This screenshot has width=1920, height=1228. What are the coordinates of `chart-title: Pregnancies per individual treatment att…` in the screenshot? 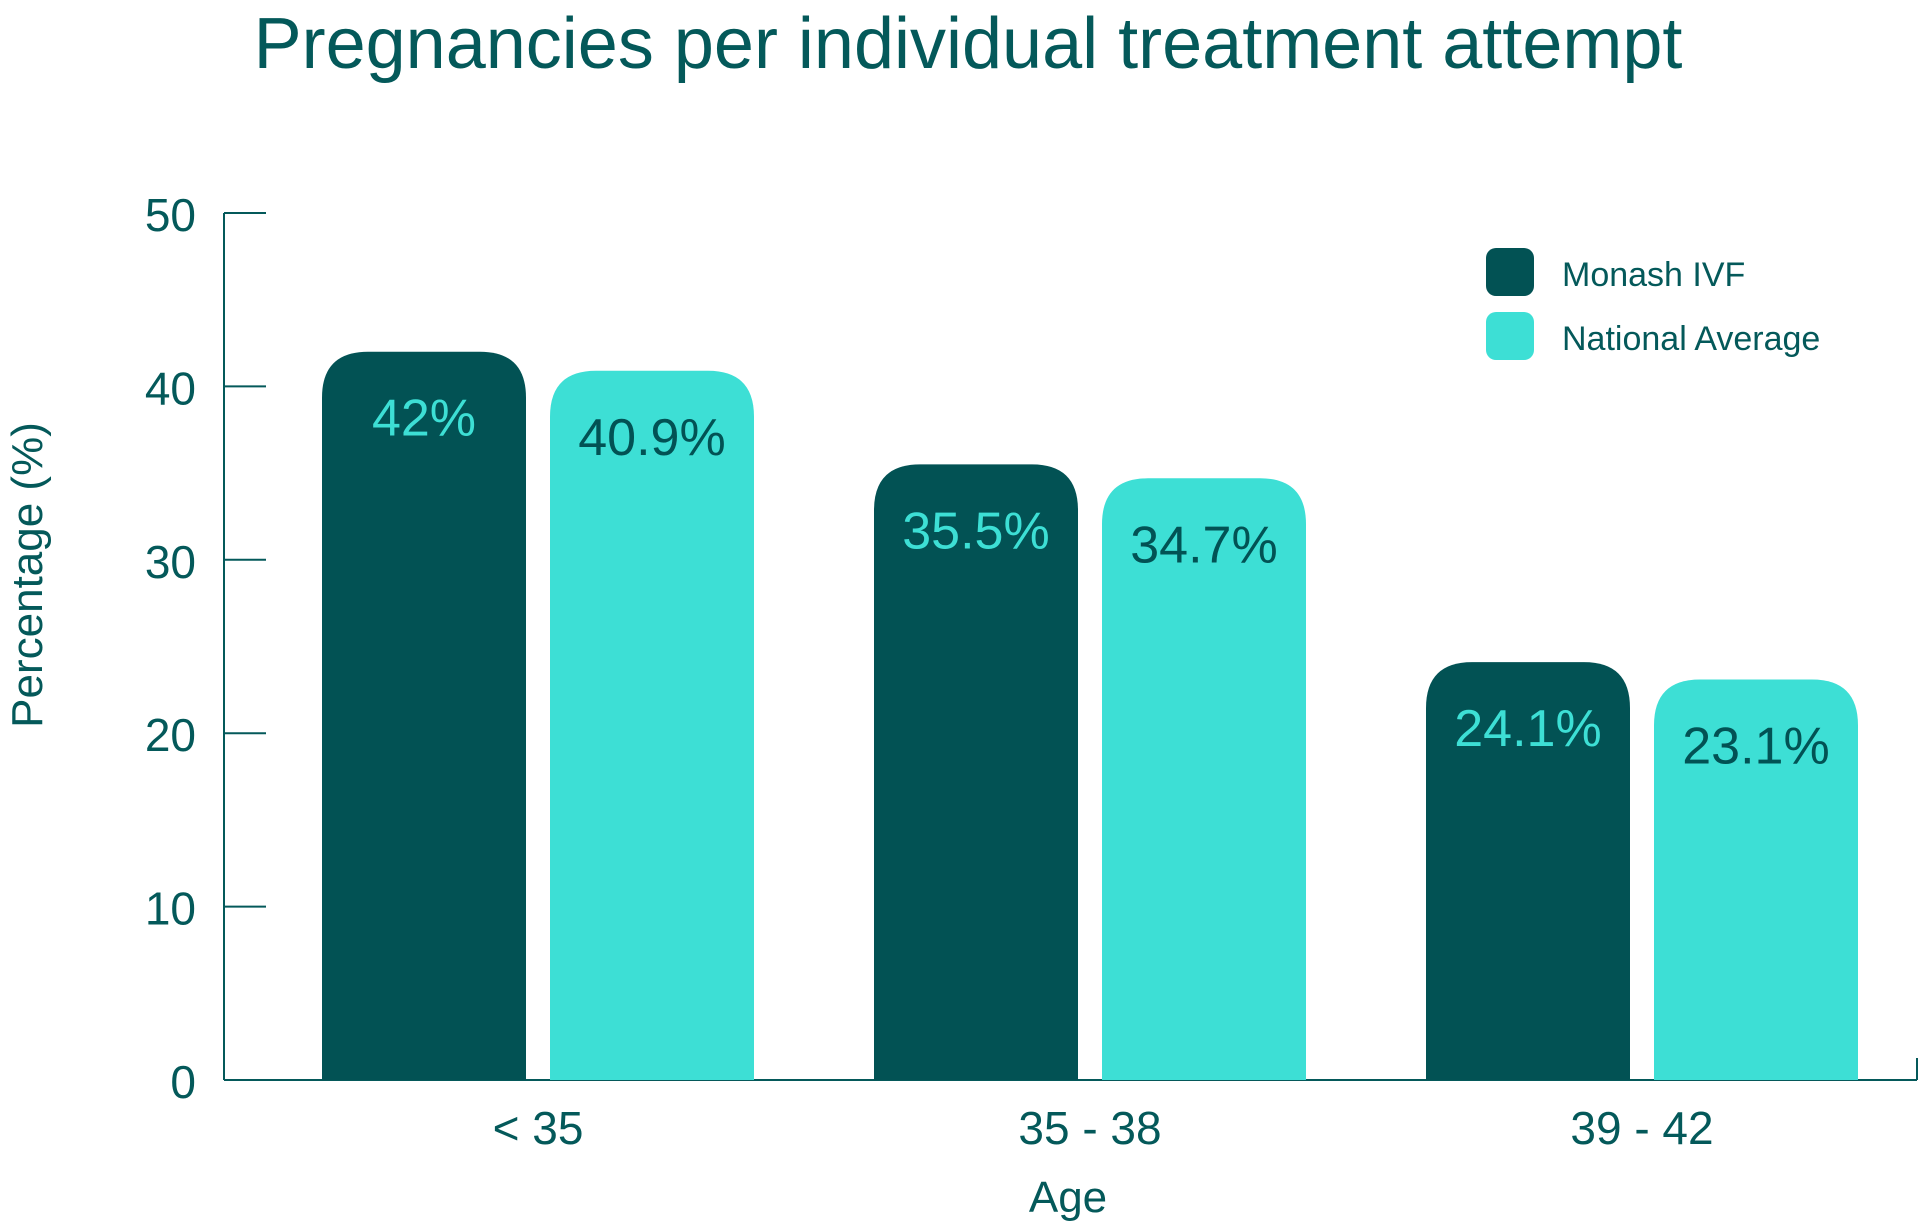 It's located at (968, 44).